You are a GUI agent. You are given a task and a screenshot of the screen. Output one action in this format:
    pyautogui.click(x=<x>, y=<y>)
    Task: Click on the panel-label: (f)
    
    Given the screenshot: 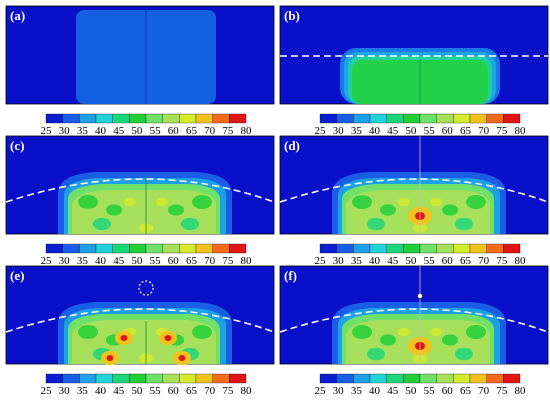 What is the action you would take?
    pyautogui.click(x=290, y=275)
    